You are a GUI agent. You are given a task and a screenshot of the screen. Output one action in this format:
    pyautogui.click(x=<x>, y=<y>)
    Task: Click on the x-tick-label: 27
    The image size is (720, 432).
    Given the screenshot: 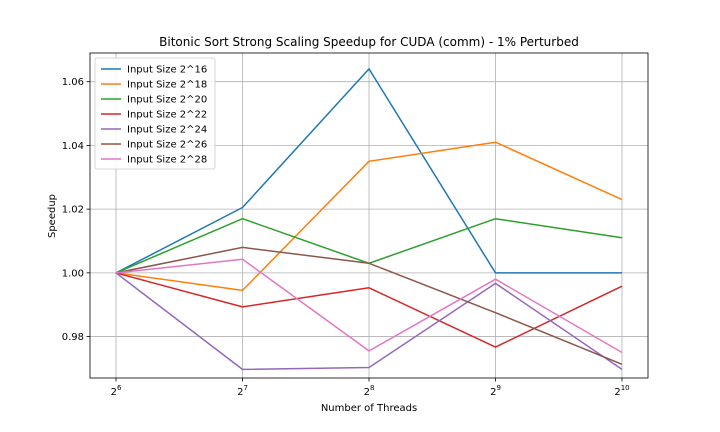 What is the action you would take?
    pyautogui.click(x=242, y=391)
    